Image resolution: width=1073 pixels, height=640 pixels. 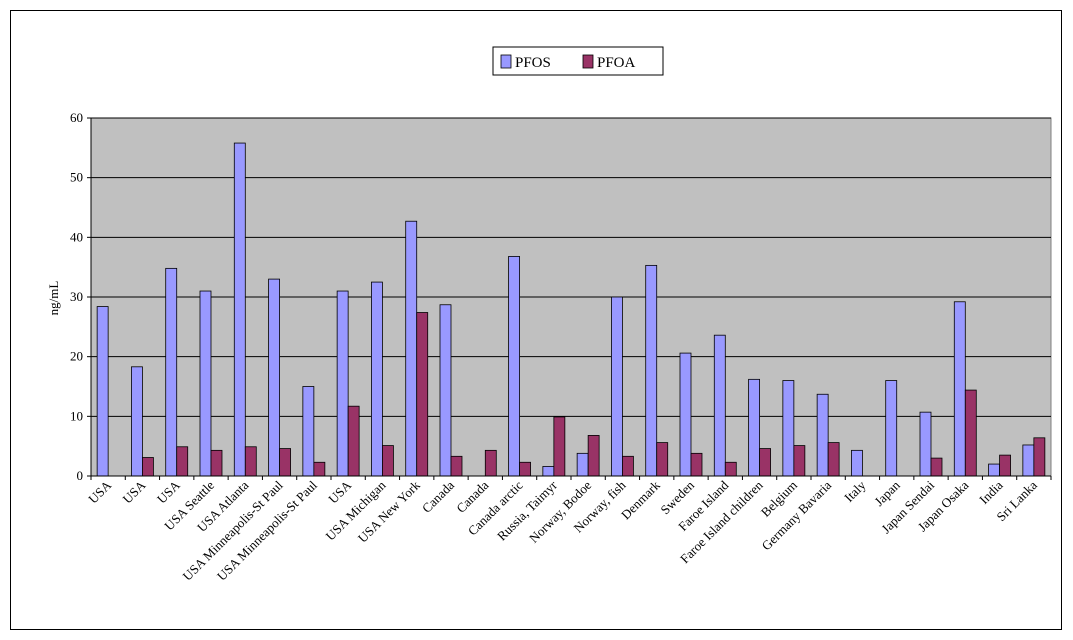 What do you see at coordinates (506, 61) in the screenshot?
I see `legend-swatch-pfos` at bounding box center [506, 61].